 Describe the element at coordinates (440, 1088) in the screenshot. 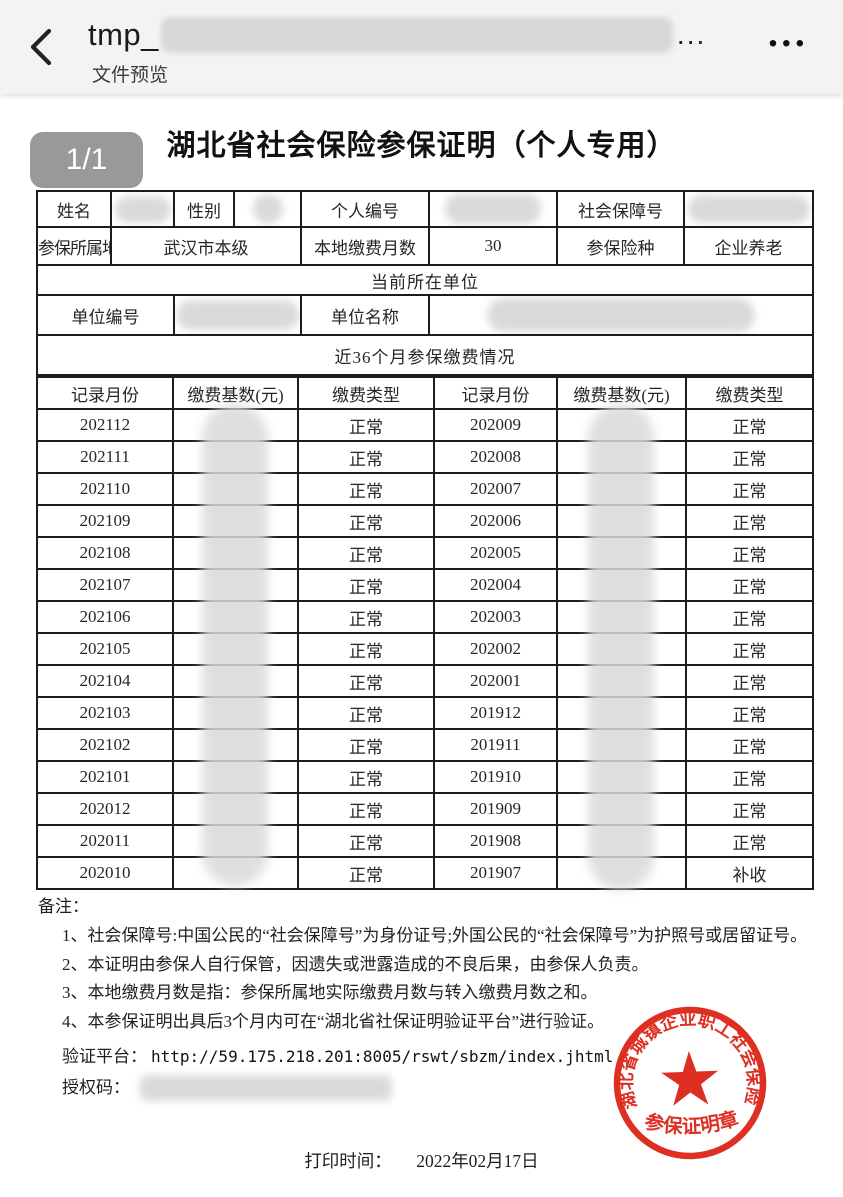

I see `auth-code-line: 授权码：` at that location.